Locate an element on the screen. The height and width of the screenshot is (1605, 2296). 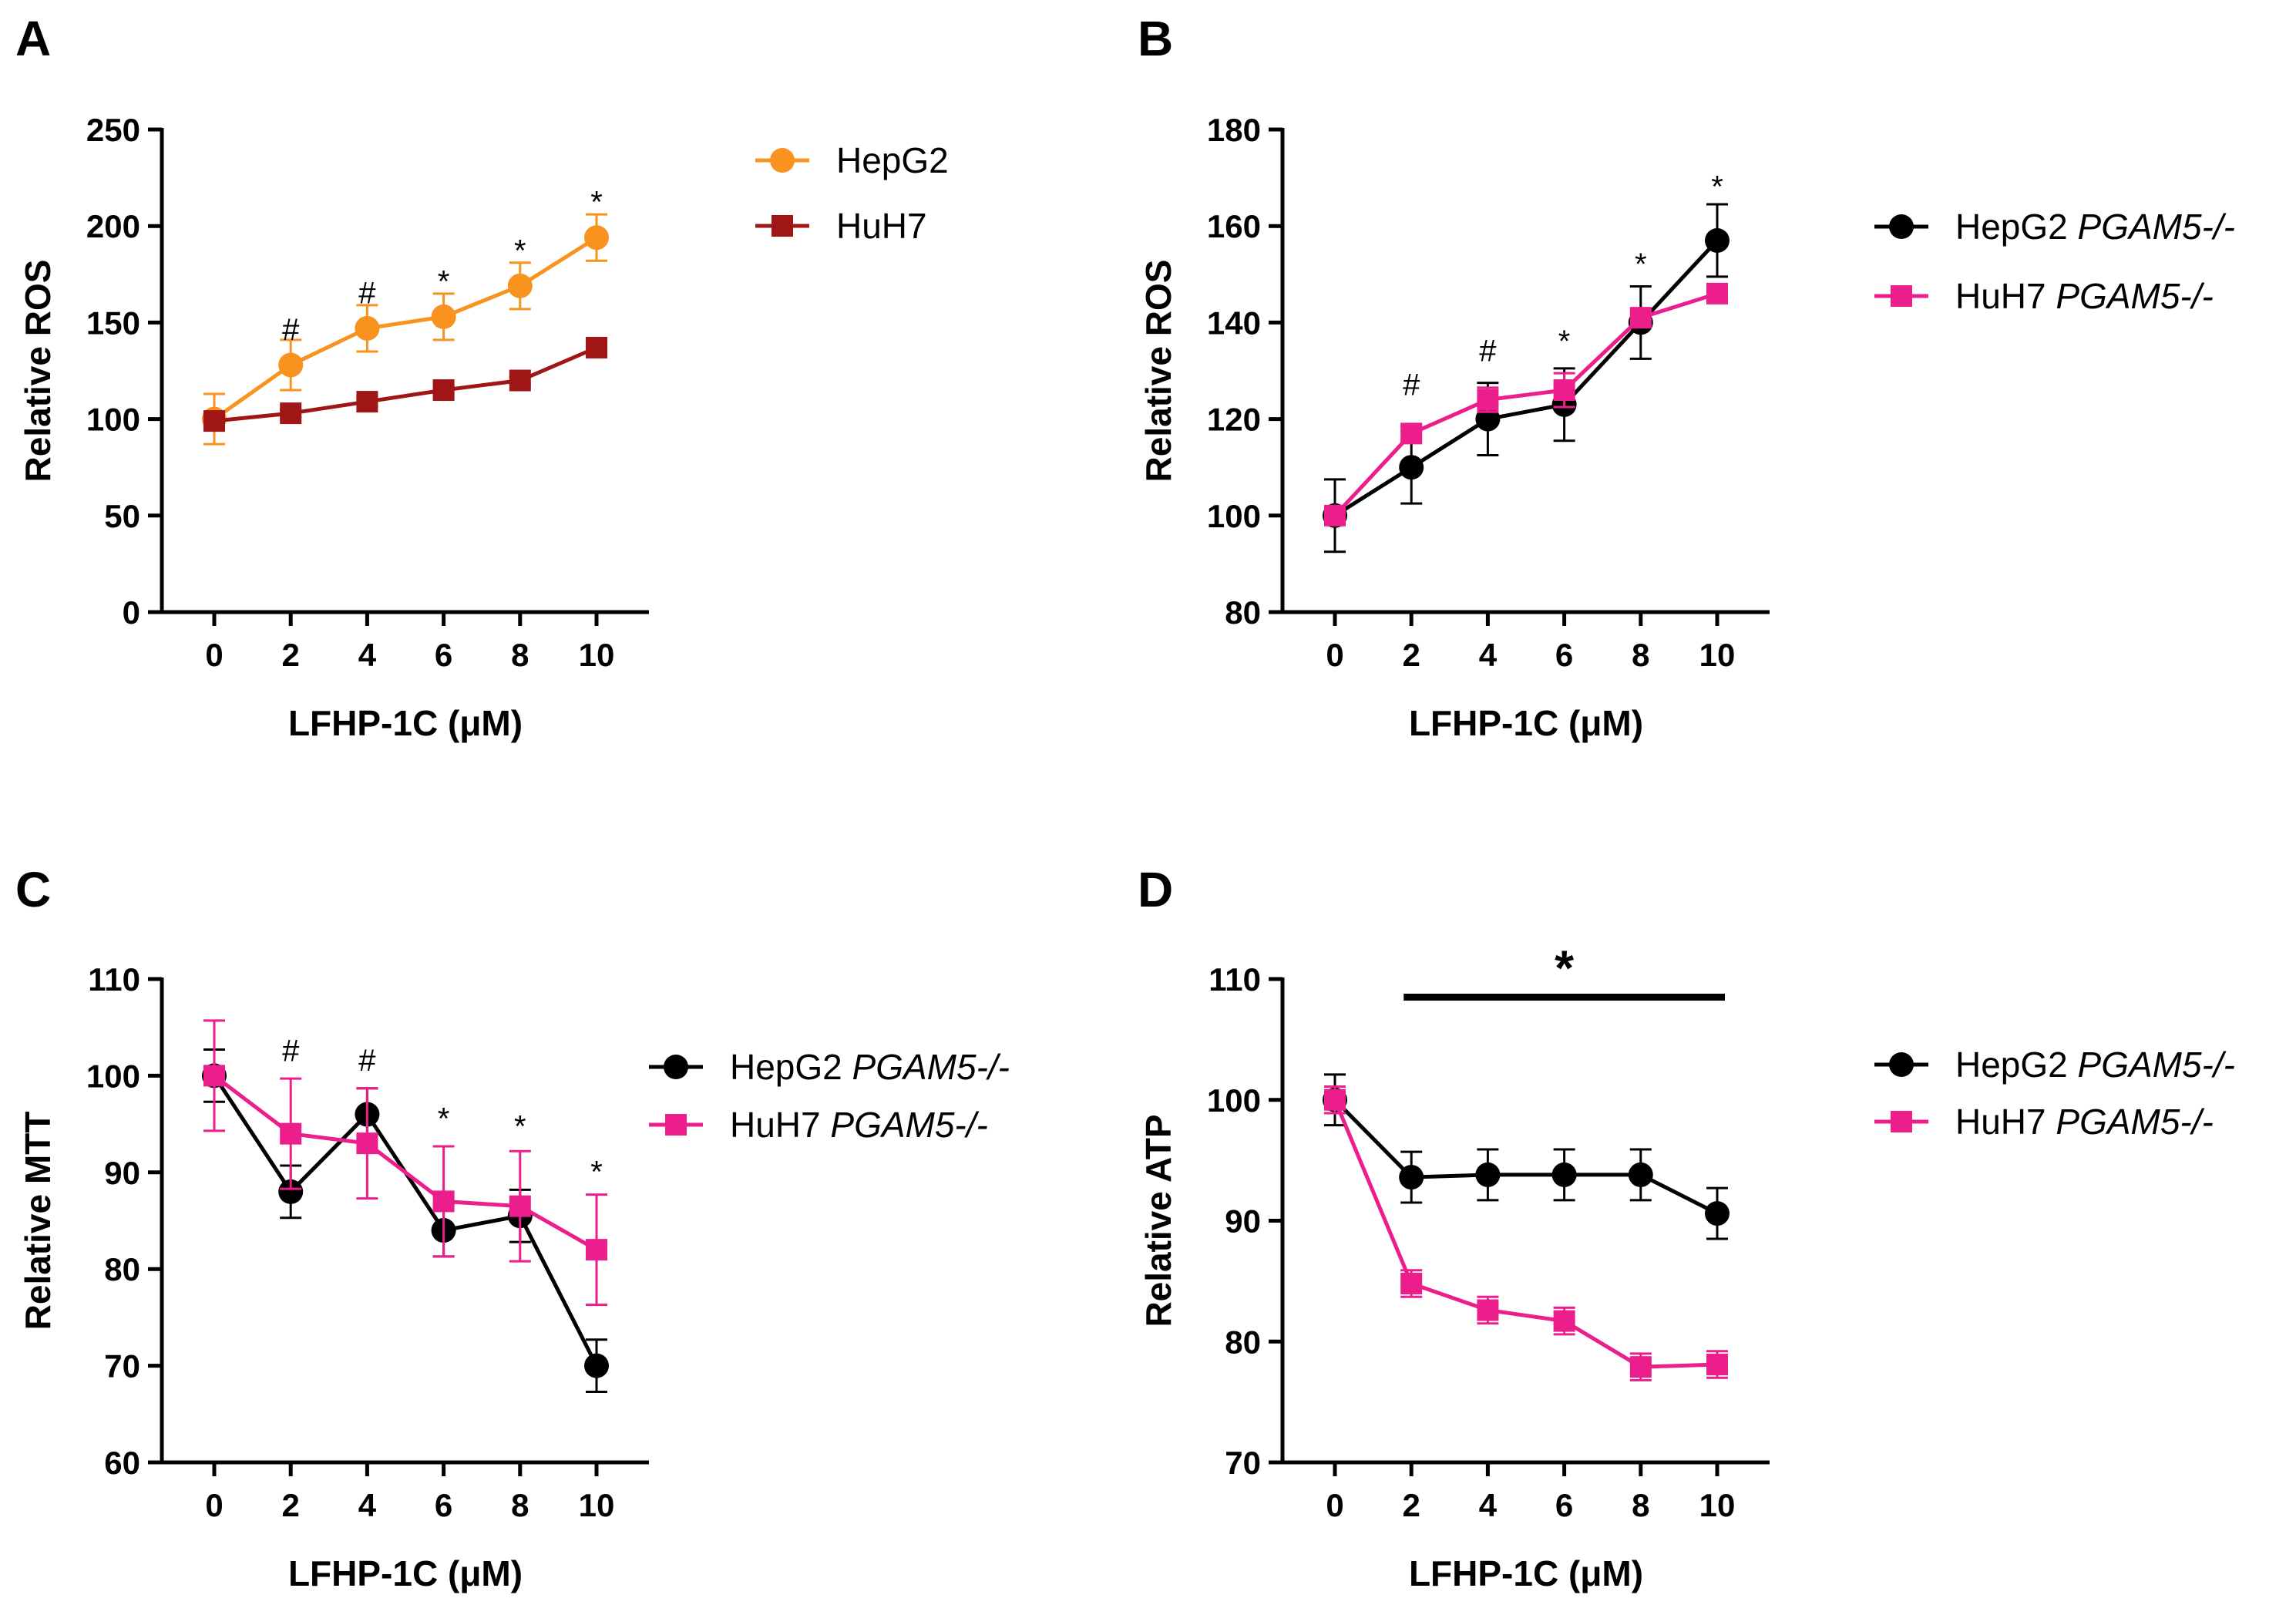
y-tick-label: 90 is located at coordinates (1243, 1221).